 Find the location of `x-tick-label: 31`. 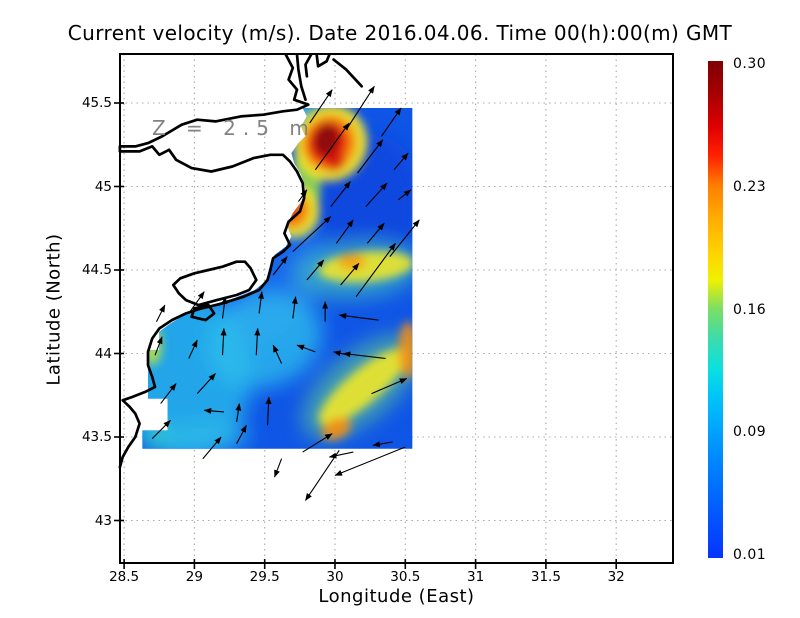

x-tick-label: 31 is located at coordinates (476, 577).